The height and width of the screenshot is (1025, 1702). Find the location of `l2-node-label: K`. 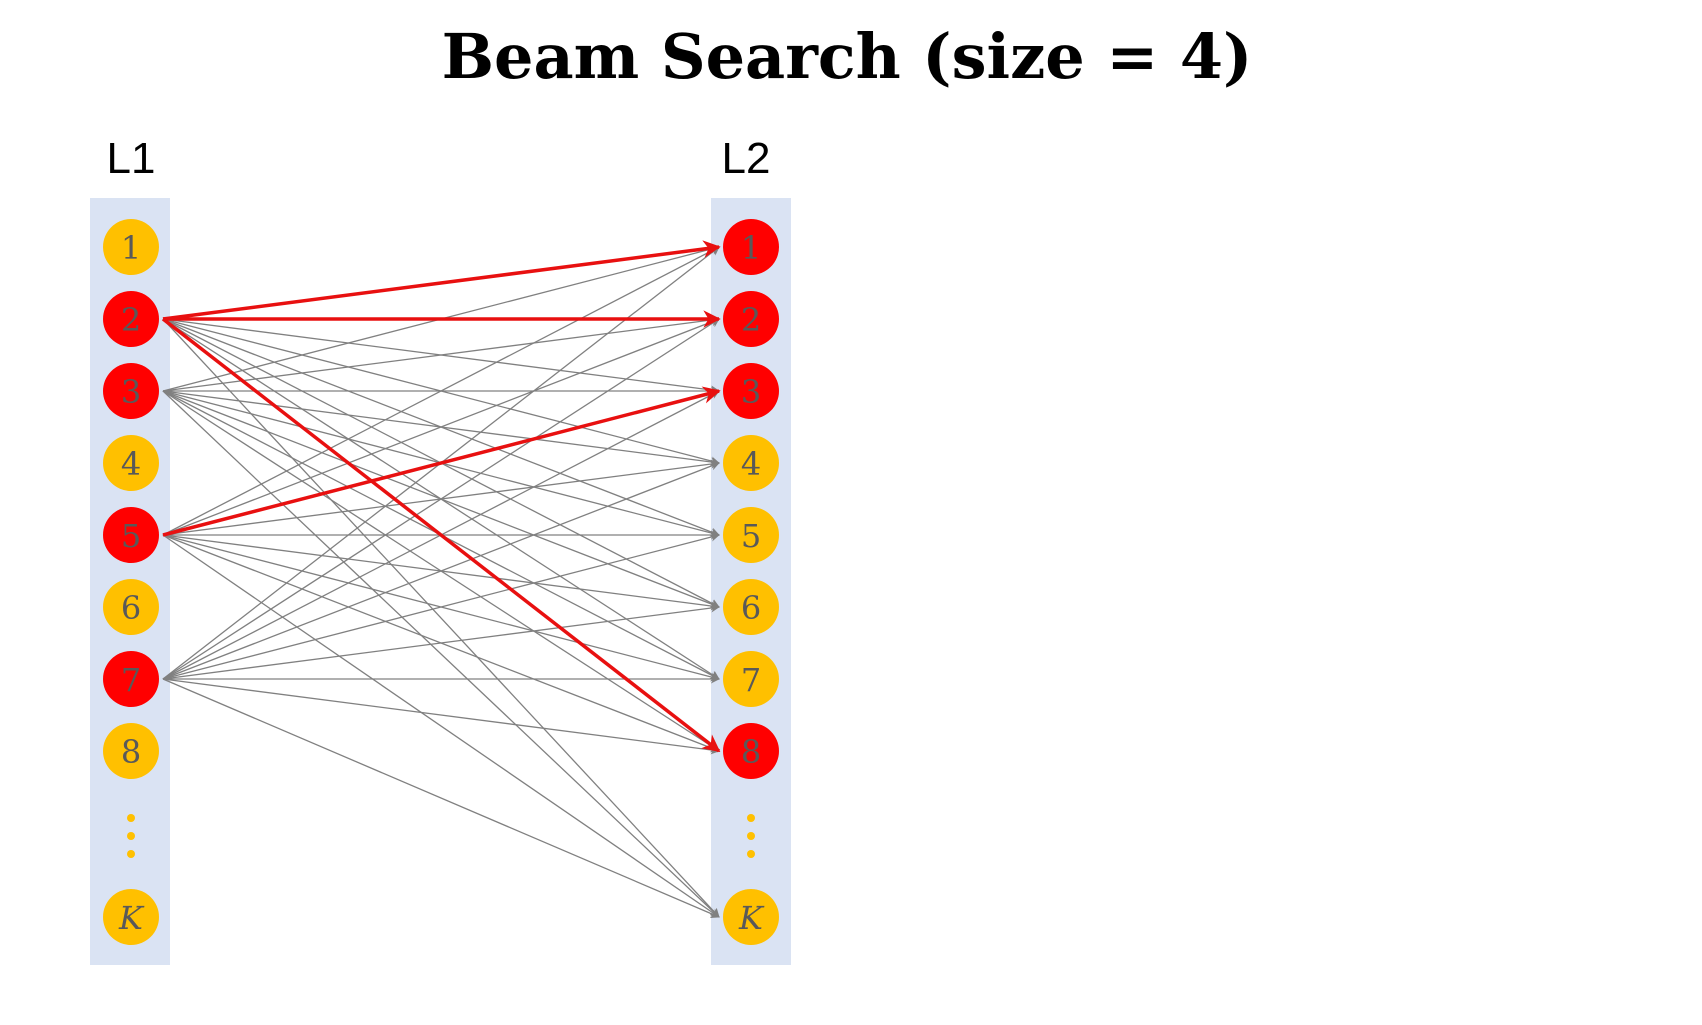

l2-node-label: K is located at coordinates (751, 918).